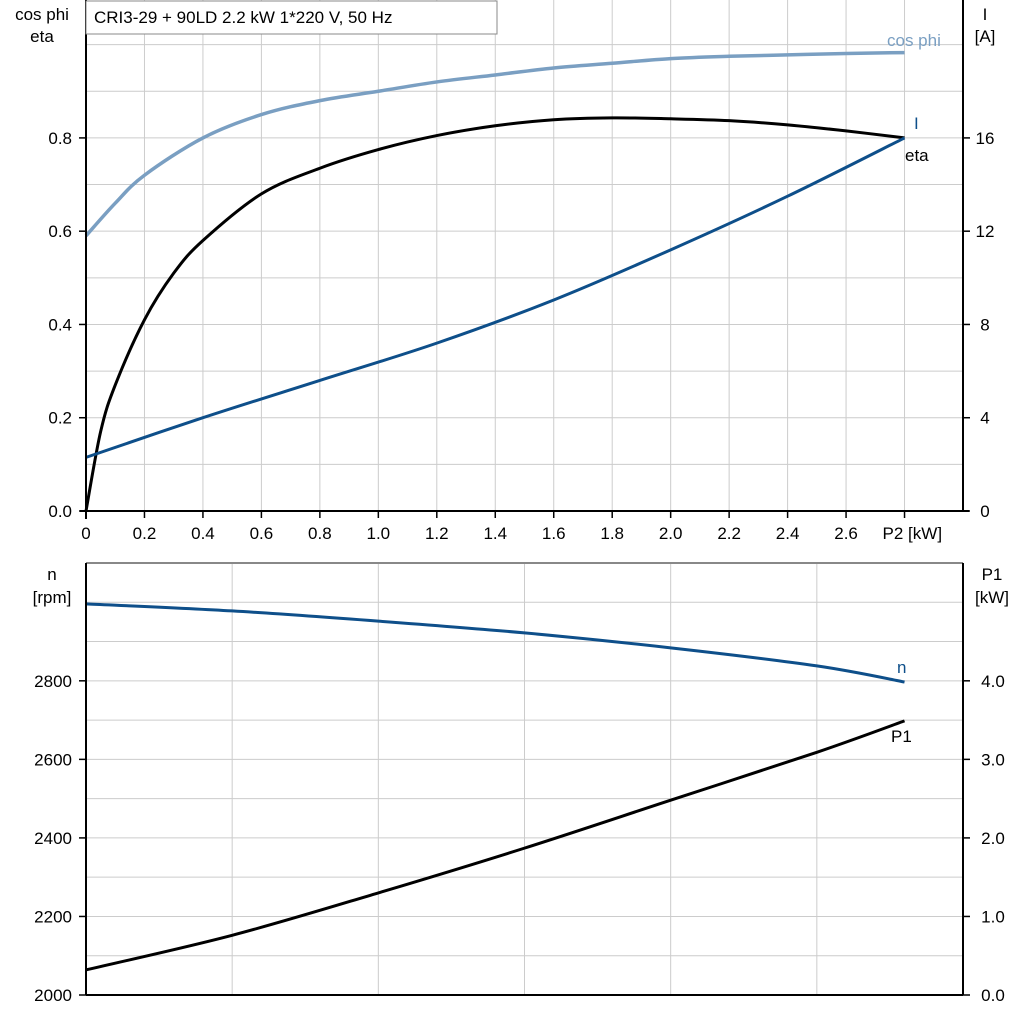 The height and width of the screenshot is (1024, 1024). Describe the element at coordinates (437, 533) in the screenshot. I see `x-tick-label: 1.2` at that location.